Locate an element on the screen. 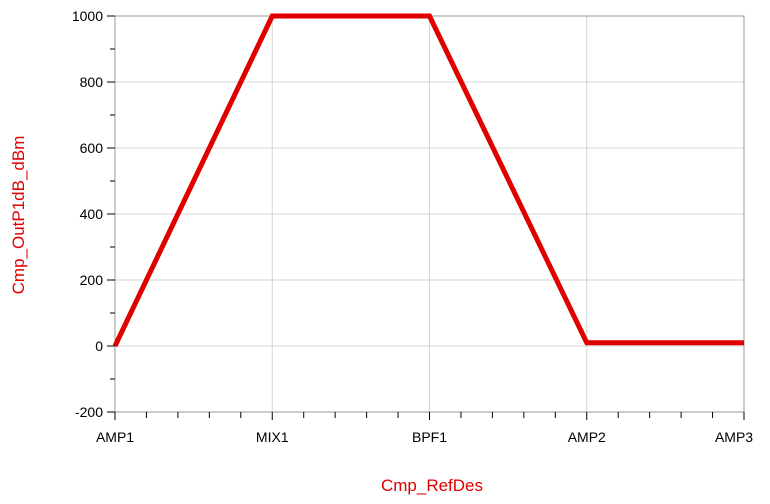  x-tick-label: AMP1 is located at coordinates (115, 437).